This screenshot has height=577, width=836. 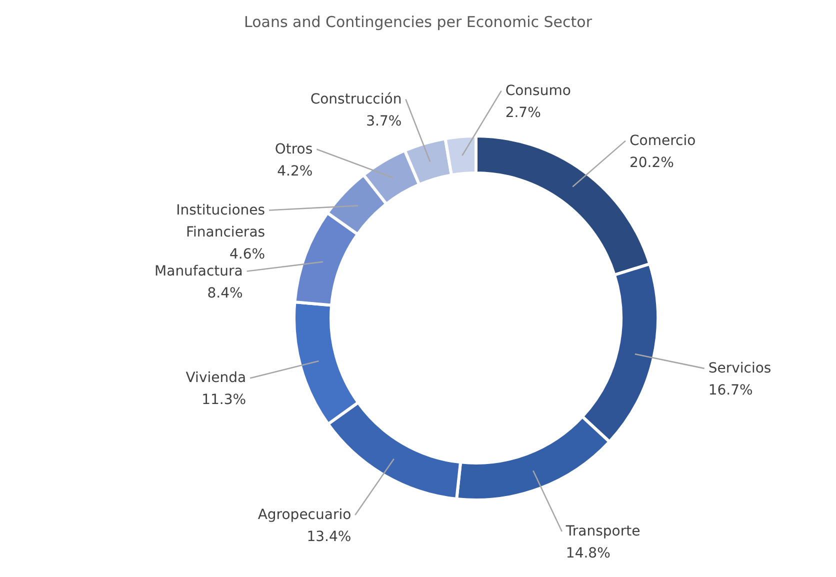 I want to click on data-label: 11.3%, so click(x=224, y=400).